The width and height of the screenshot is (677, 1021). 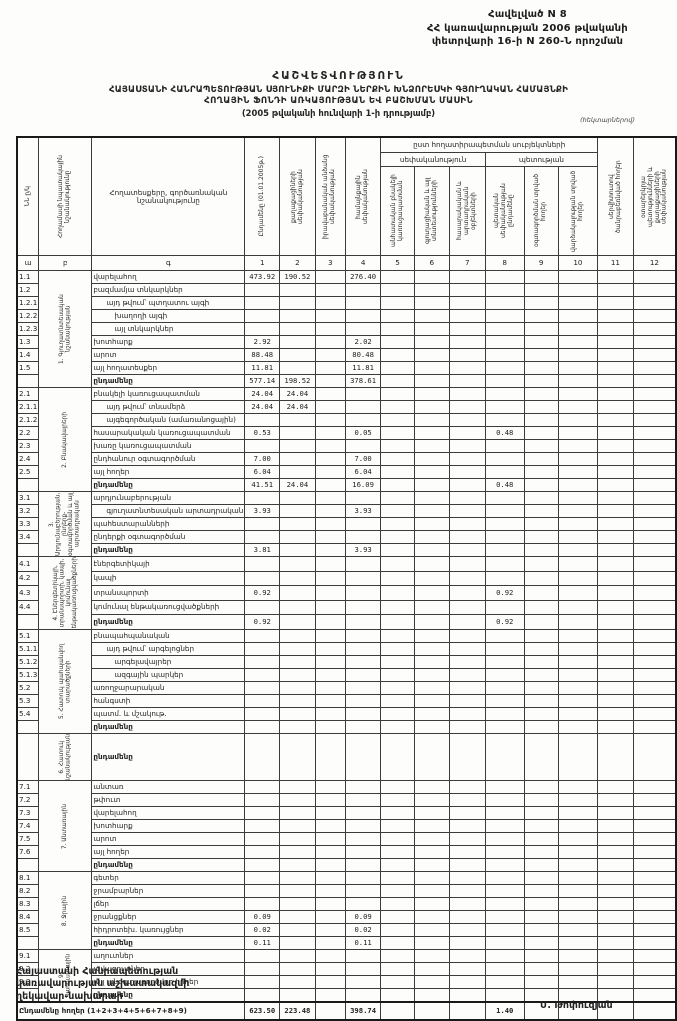 What do you see at coordinates (28, 368) in the screenshot?
I see `row-number: 1.5` at bounding box center [28, 368].